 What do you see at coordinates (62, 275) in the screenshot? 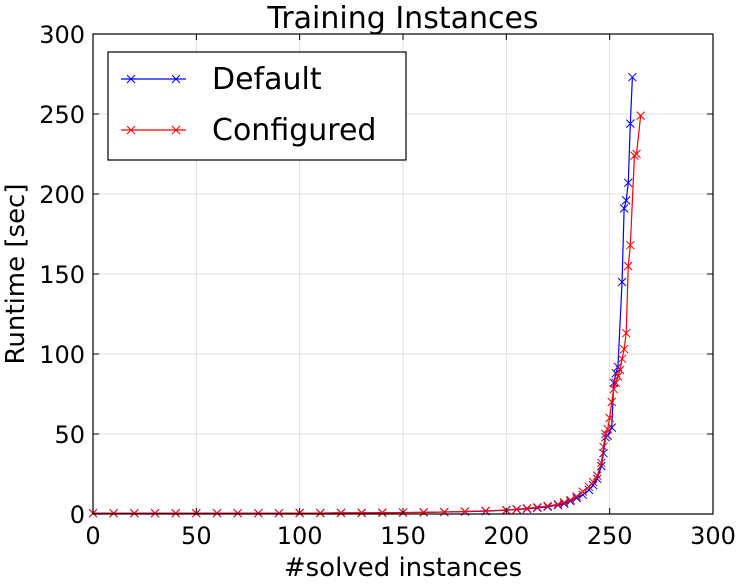
I see `y-tick-label: 150` at bounding box center [62, 275].